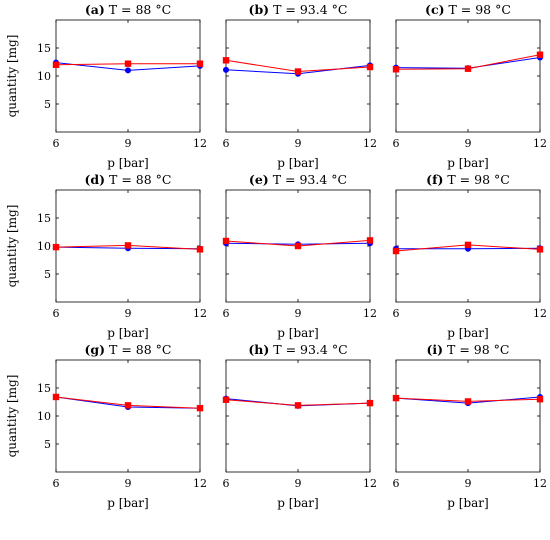 This screenshot has height=540, width=550. I want to click on panel-h: (h) T = 93.4 °C 6 9 12 p [bar], so click(300, 426).